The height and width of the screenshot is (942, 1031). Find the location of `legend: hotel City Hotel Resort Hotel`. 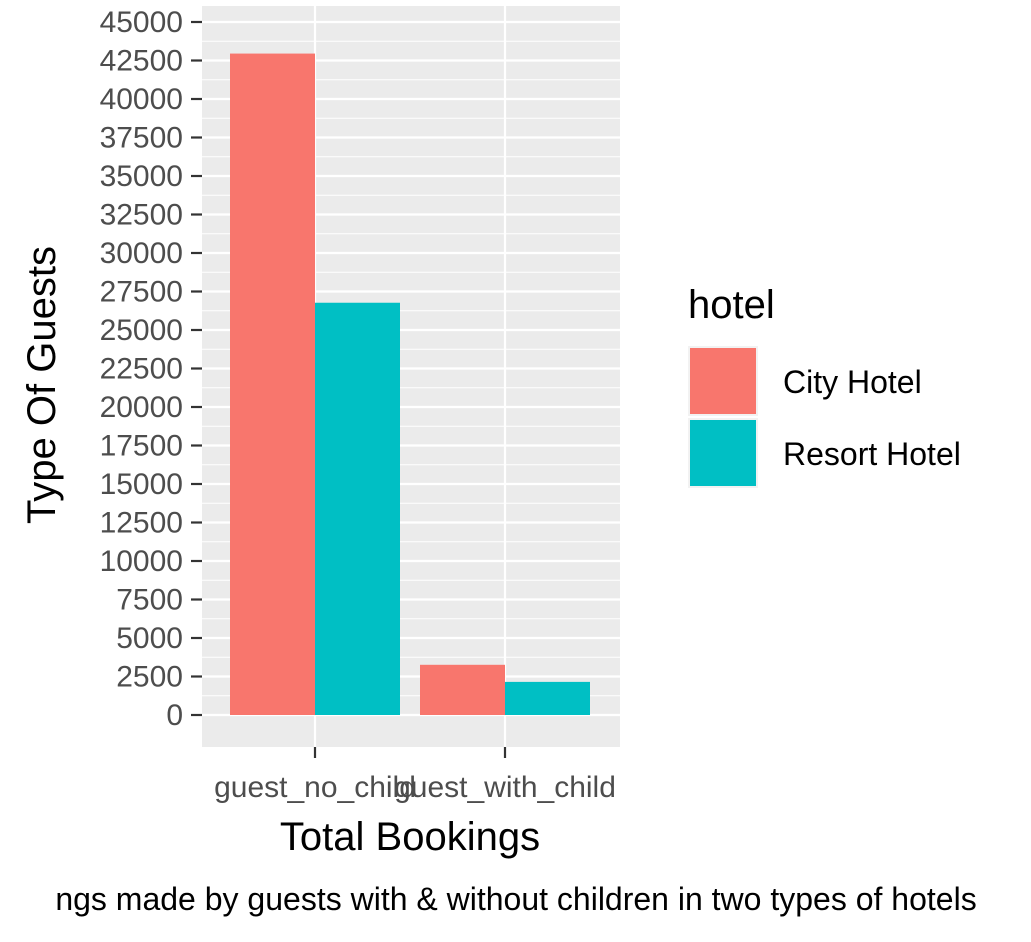

legend: hotel City Hotel Resort Hotel is located at coordinates (824, 385).